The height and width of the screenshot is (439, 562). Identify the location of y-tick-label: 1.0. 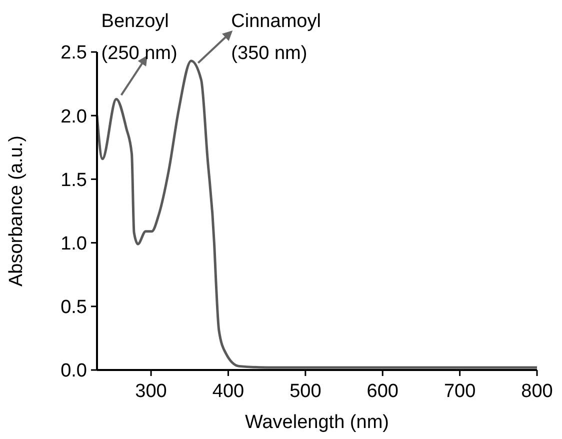
(73, 243).